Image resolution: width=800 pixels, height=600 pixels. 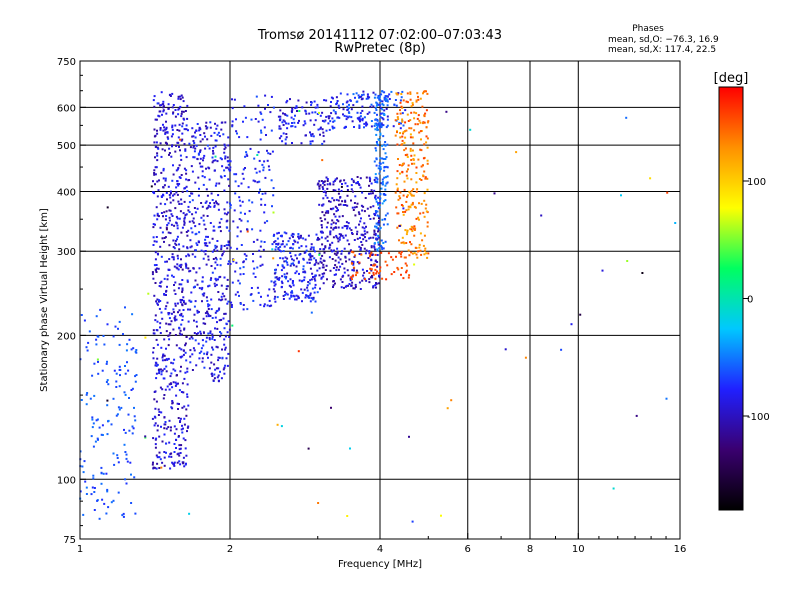 What do you see at coordinates (380, 564) in the screenshot?
I see `x-axis-label: Frequency [MHz]` at bounding box center [380, 564].